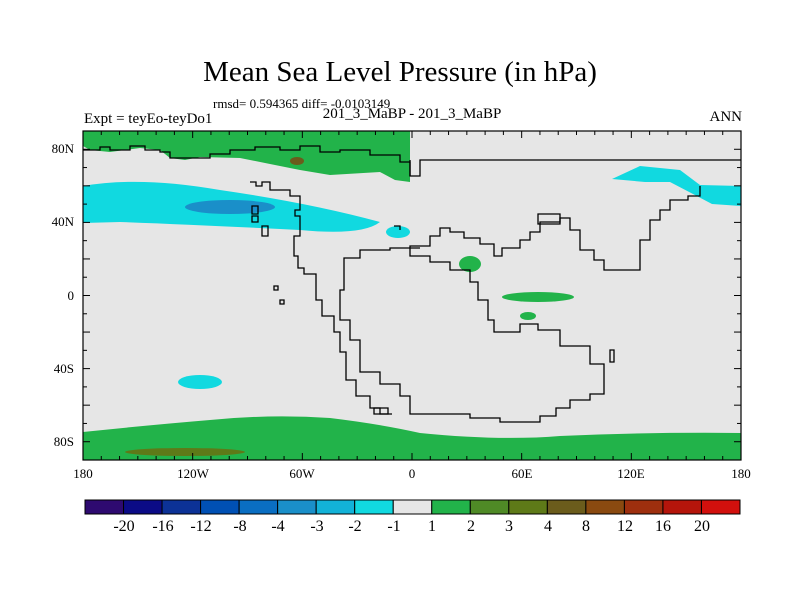  I want to click on colorbar-label: 1, so click(432, 526).